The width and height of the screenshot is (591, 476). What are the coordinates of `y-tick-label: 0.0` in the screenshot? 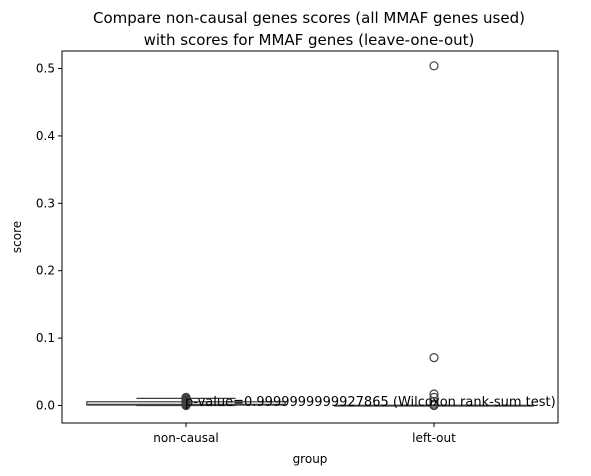 It's located at (45, 405).